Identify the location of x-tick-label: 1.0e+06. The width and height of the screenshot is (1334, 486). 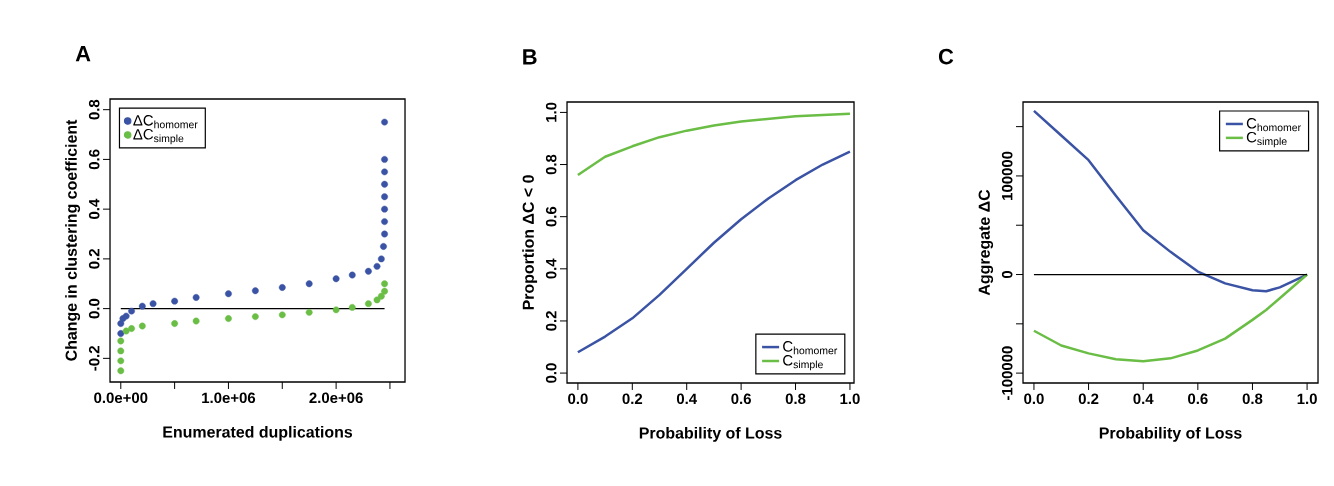
(229, 398).